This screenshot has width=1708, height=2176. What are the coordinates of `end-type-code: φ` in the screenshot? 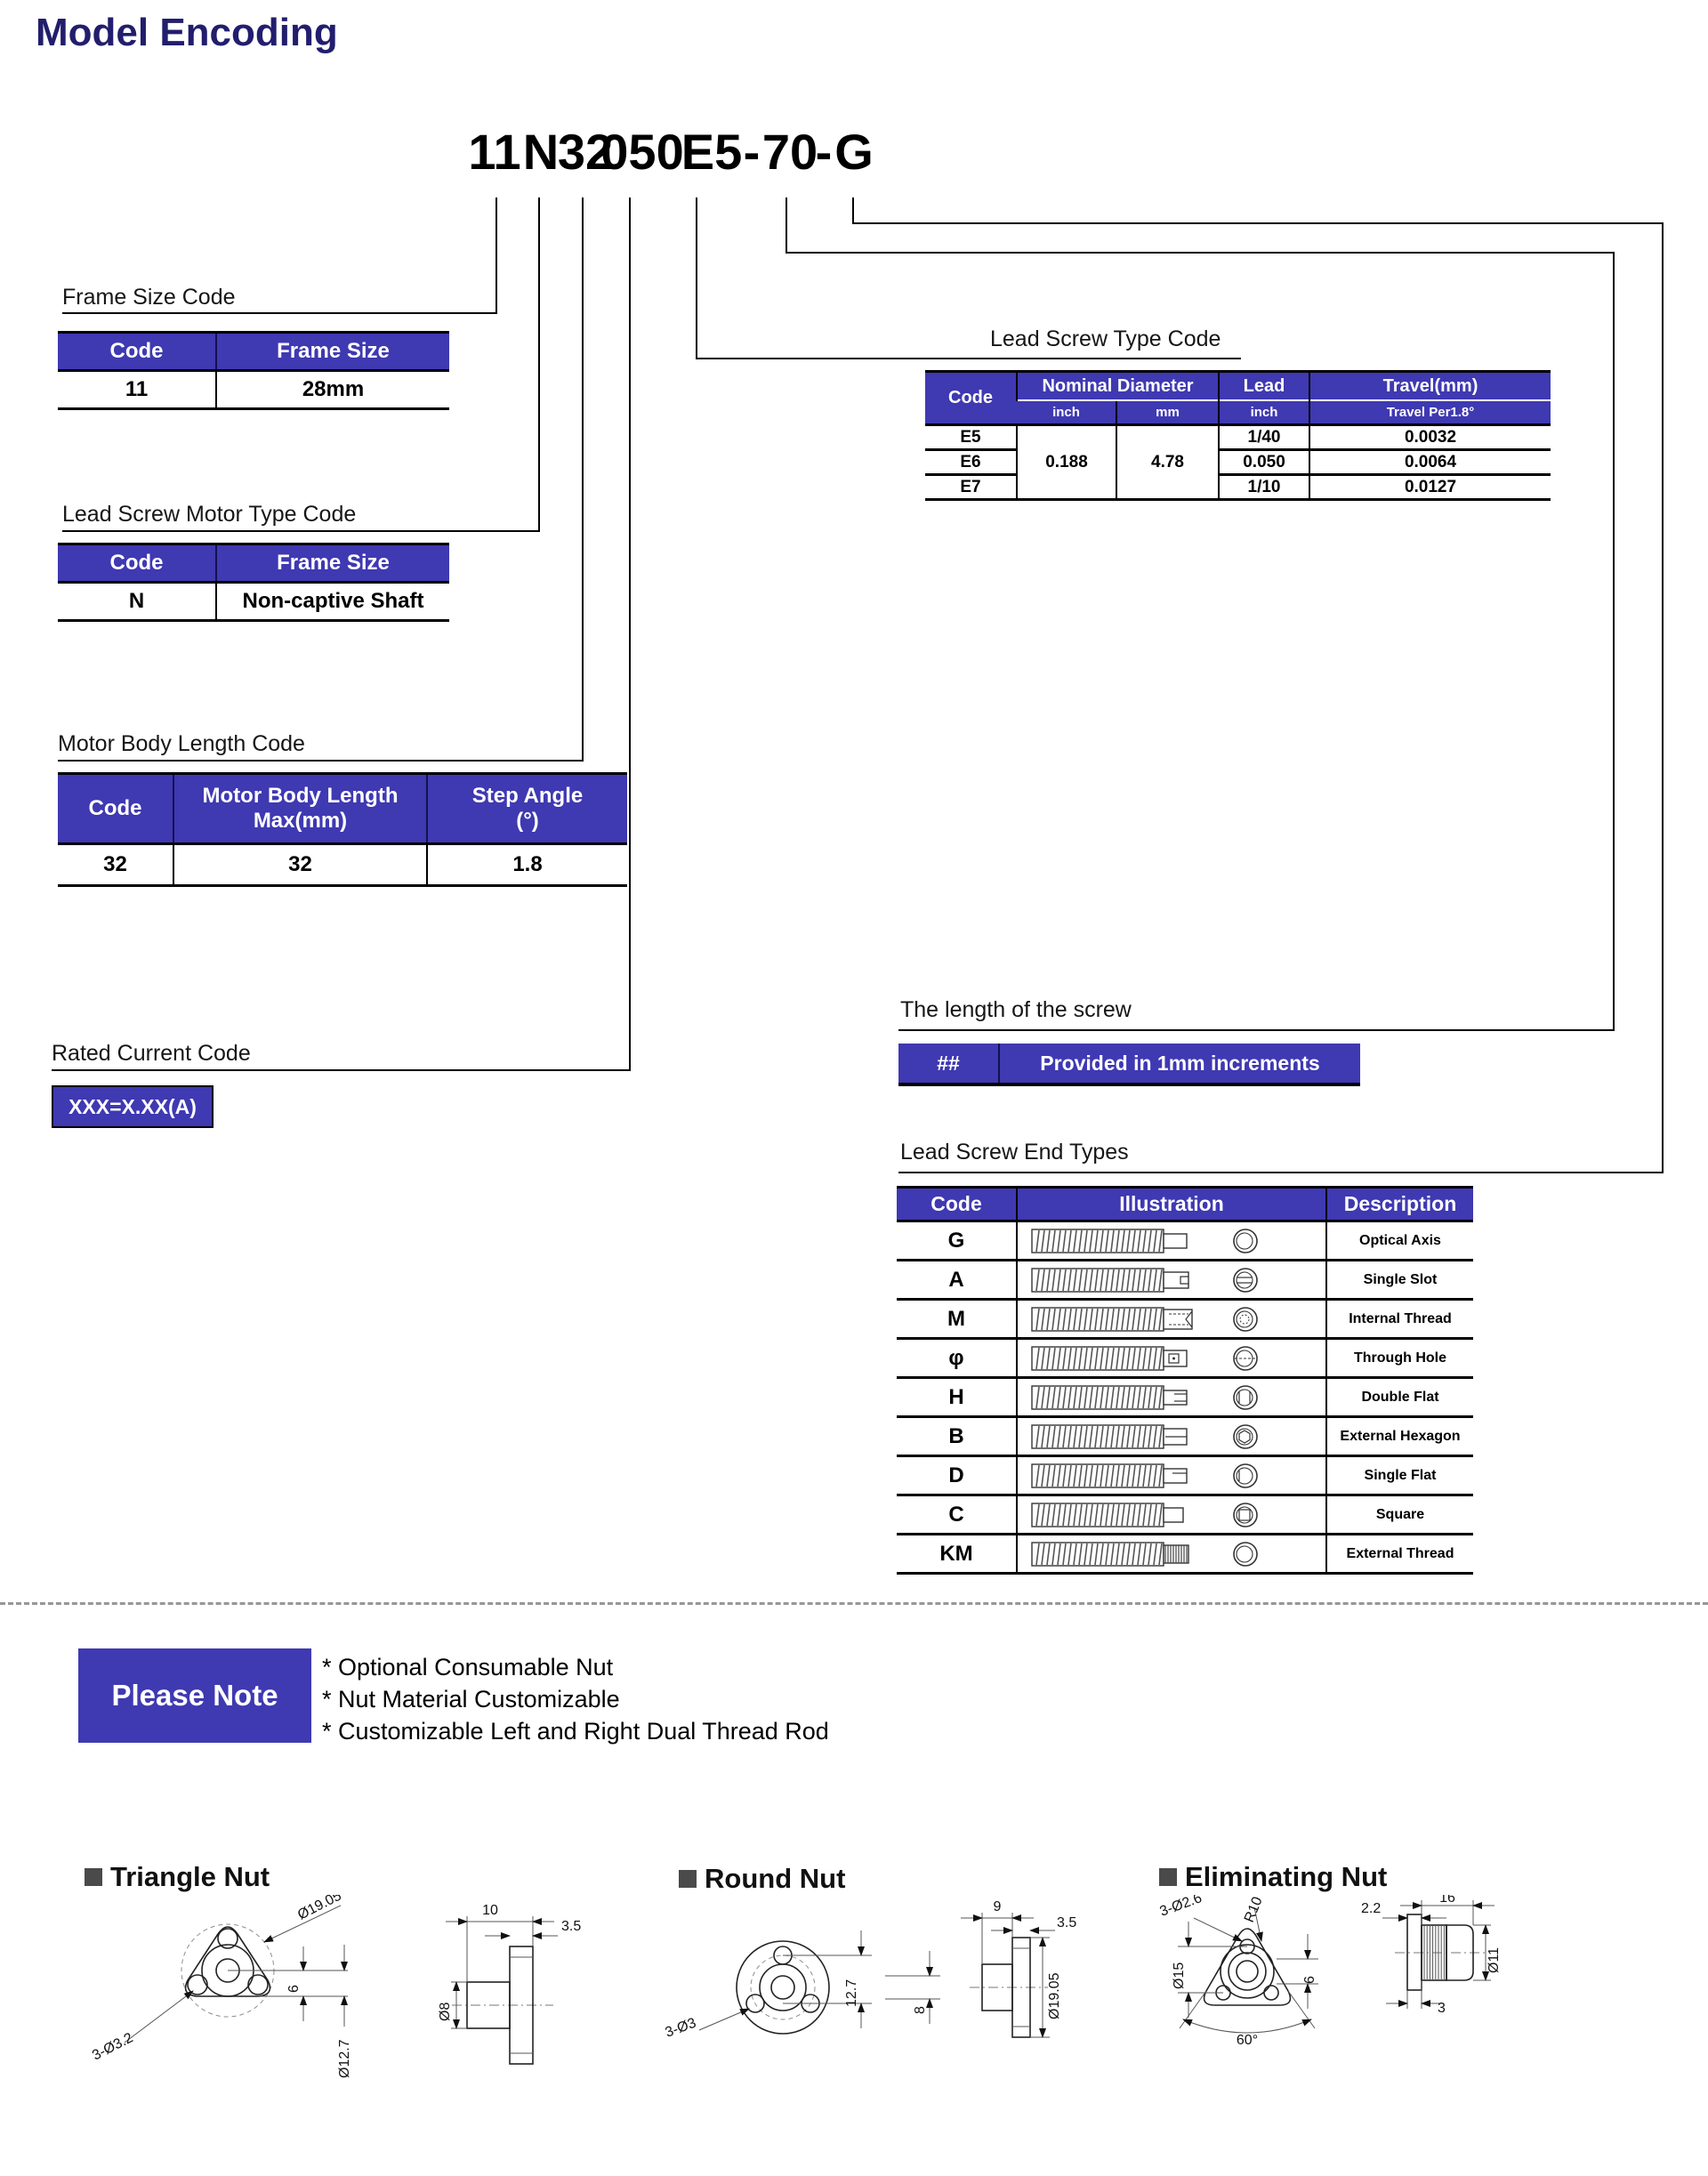 It's located at (957, 1358).